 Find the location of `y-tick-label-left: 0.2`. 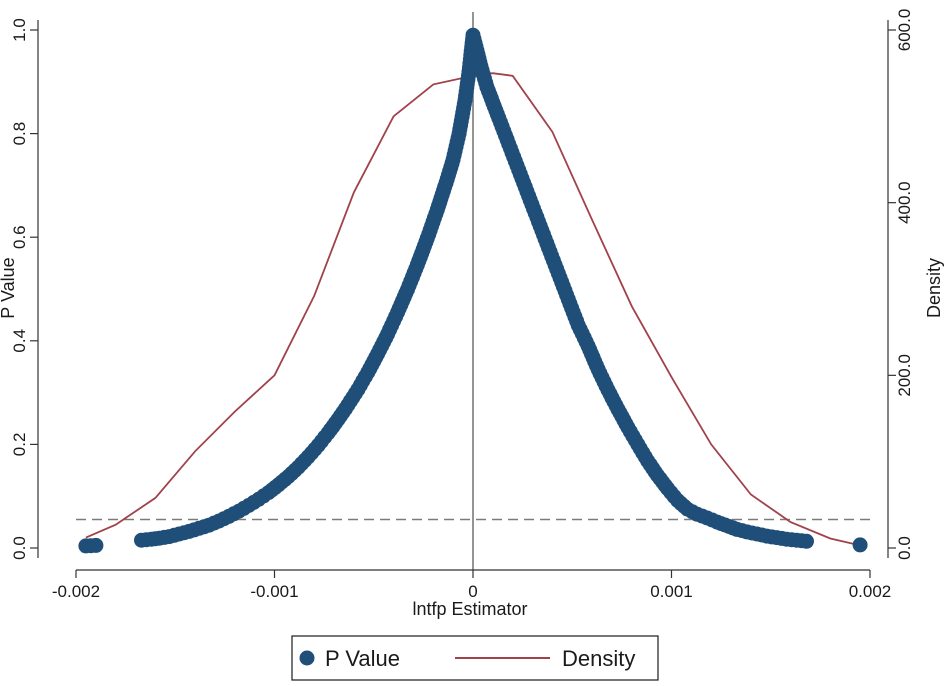

y-tick-label-left: 0.2 is located at coordinates (19, 445).